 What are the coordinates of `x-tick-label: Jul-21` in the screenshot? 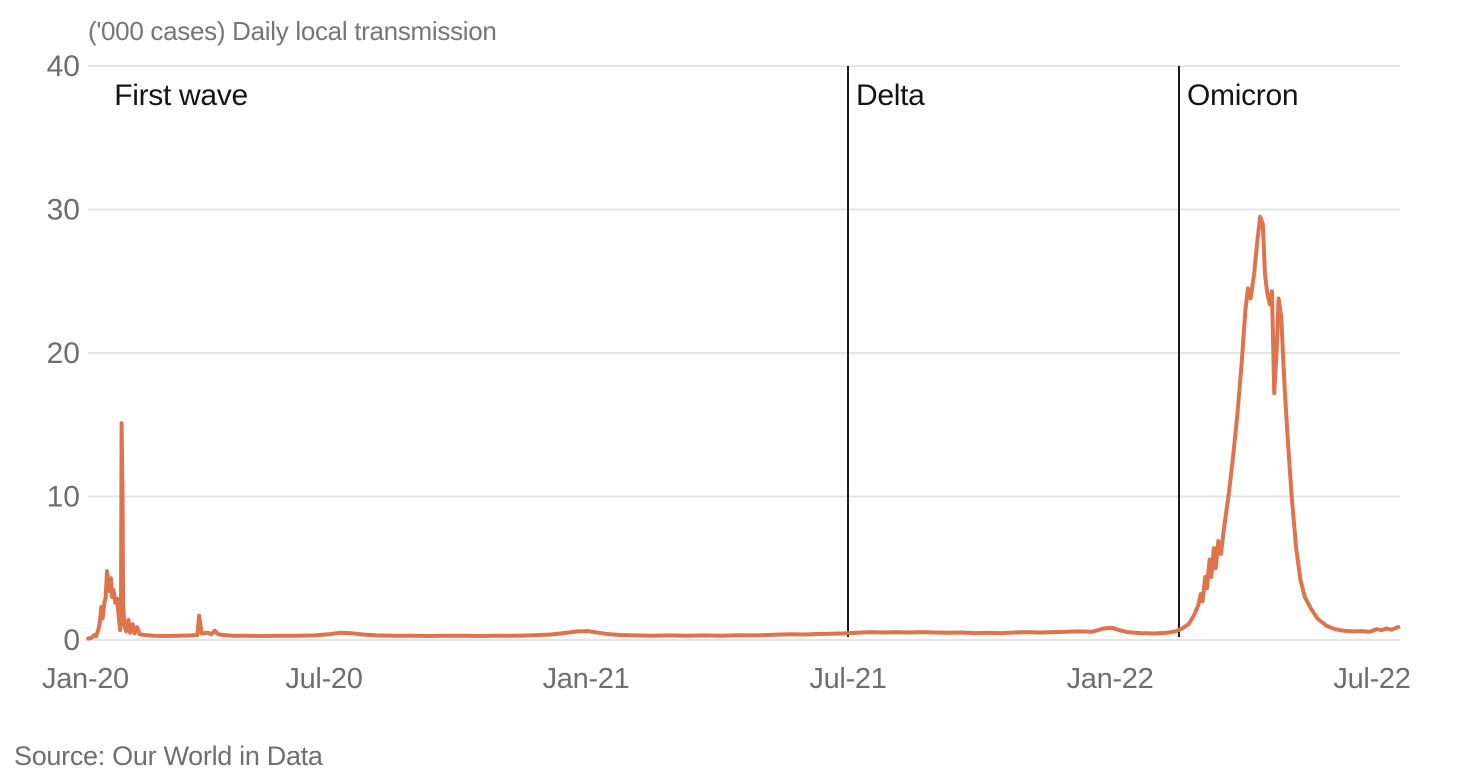 It's located at (847, 679).